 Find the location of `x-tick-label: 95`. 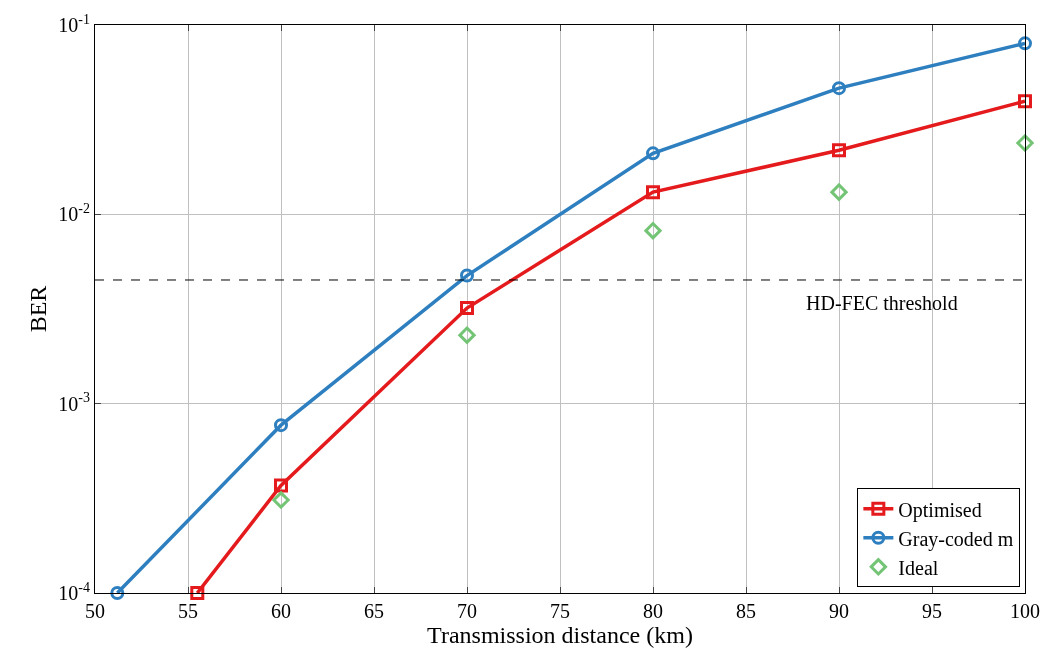

x-tick-label: 95 is located at coordinates (932, 611).